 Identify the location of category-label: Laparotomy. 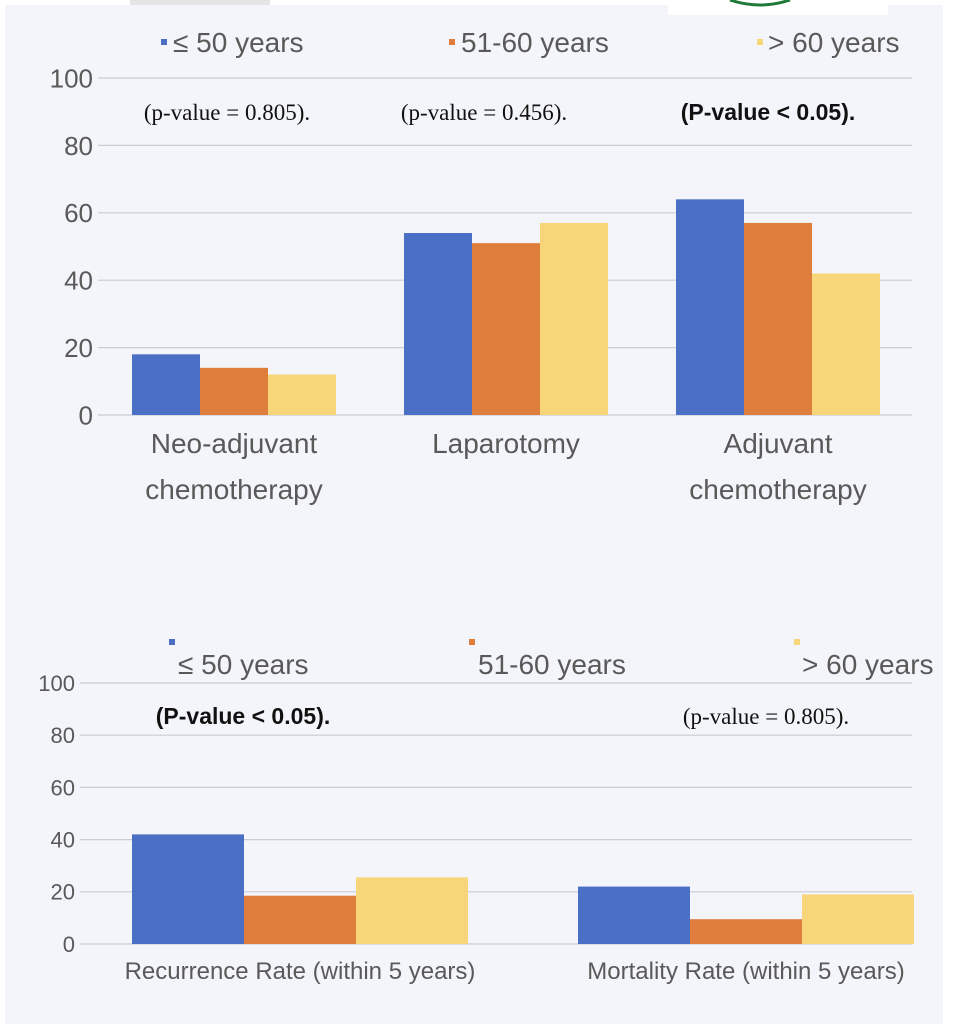
(506, 443).